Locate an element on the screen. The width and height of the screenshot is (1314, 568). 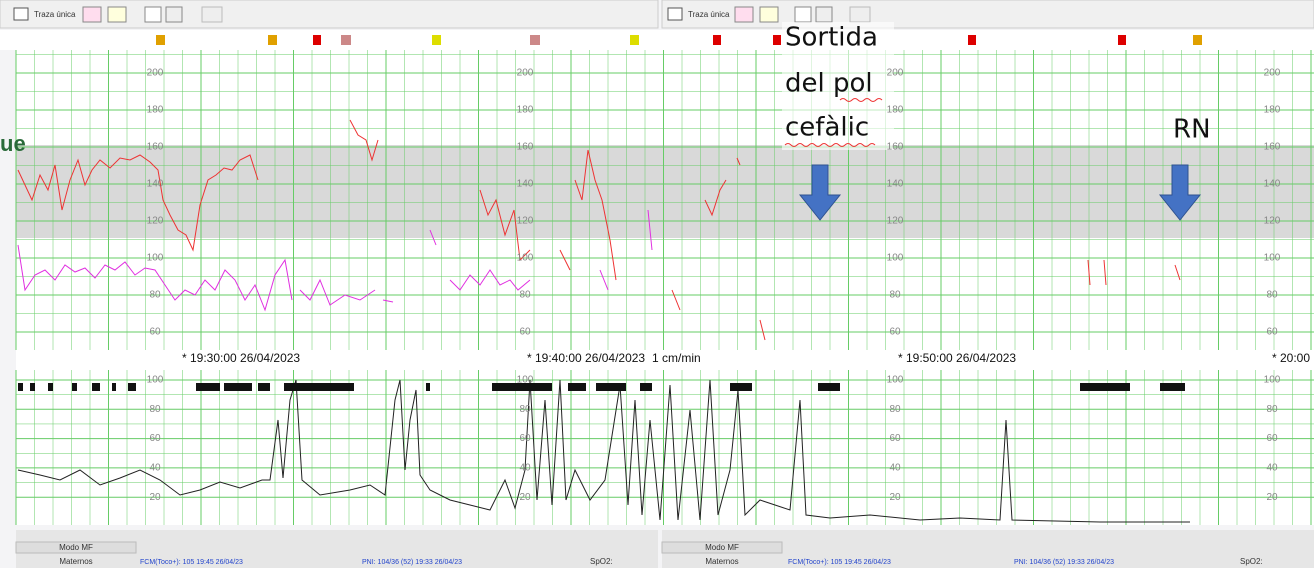
timestamp: * 20:00 is located at coordinates (1291, 358).